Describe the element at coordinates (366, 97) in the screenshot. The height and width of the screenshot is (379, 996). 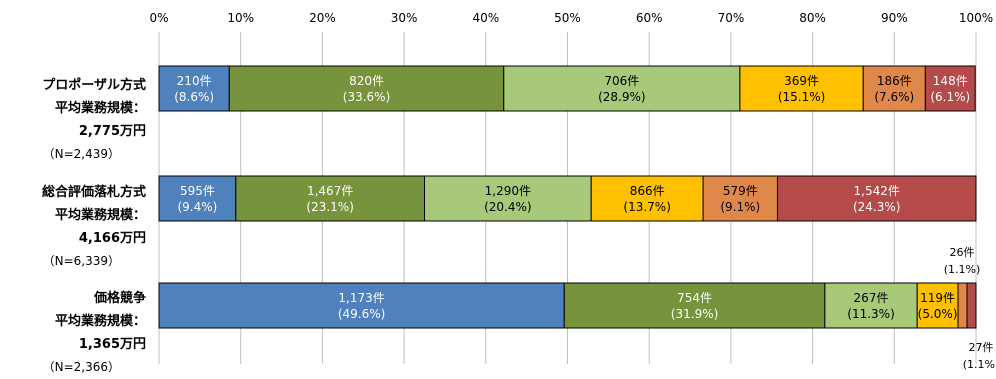
I see `data-label-percent: (33.6%)` at that location.